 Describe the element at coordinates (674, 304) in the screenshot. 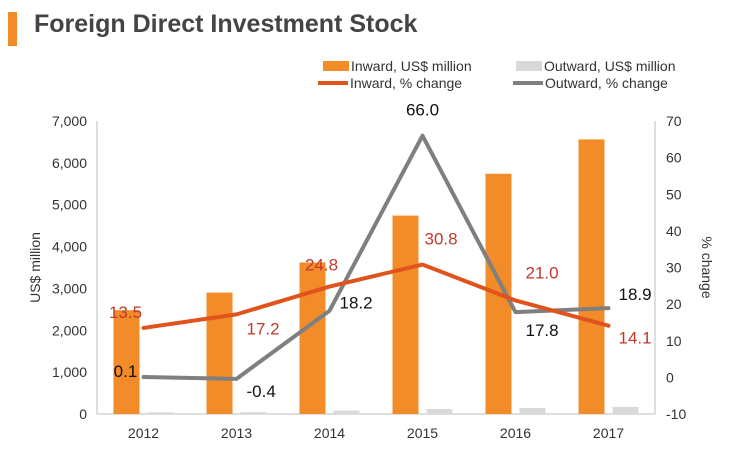

I see `y2-tick-label: 20` at that location.